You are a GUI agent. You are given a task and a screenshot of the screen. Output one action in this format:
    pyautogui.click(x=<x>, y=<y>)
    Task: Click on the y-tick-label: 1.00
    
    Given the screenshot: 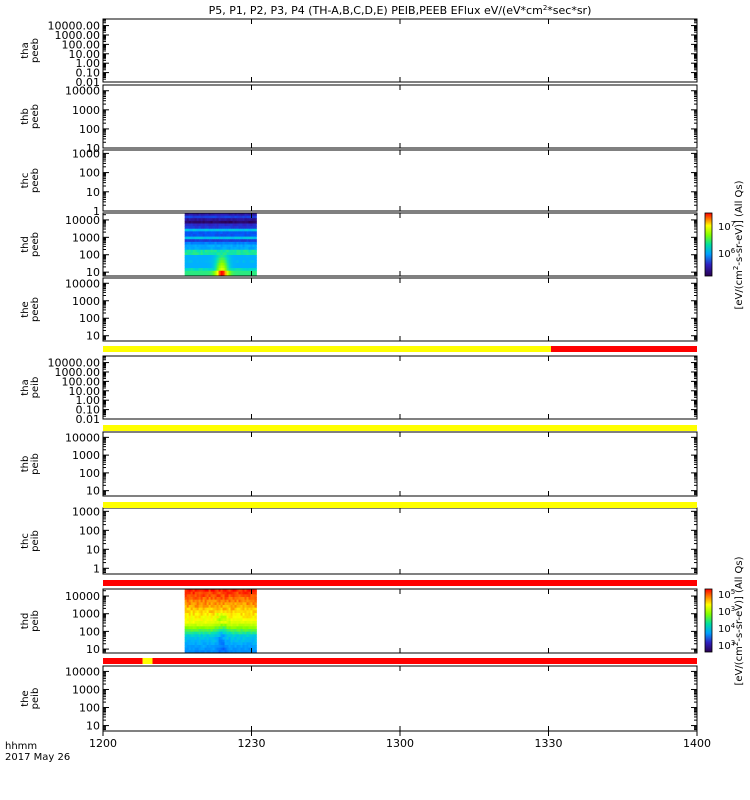 What is the action you would take?
    pyautogui.click(x=88, y=400)
    